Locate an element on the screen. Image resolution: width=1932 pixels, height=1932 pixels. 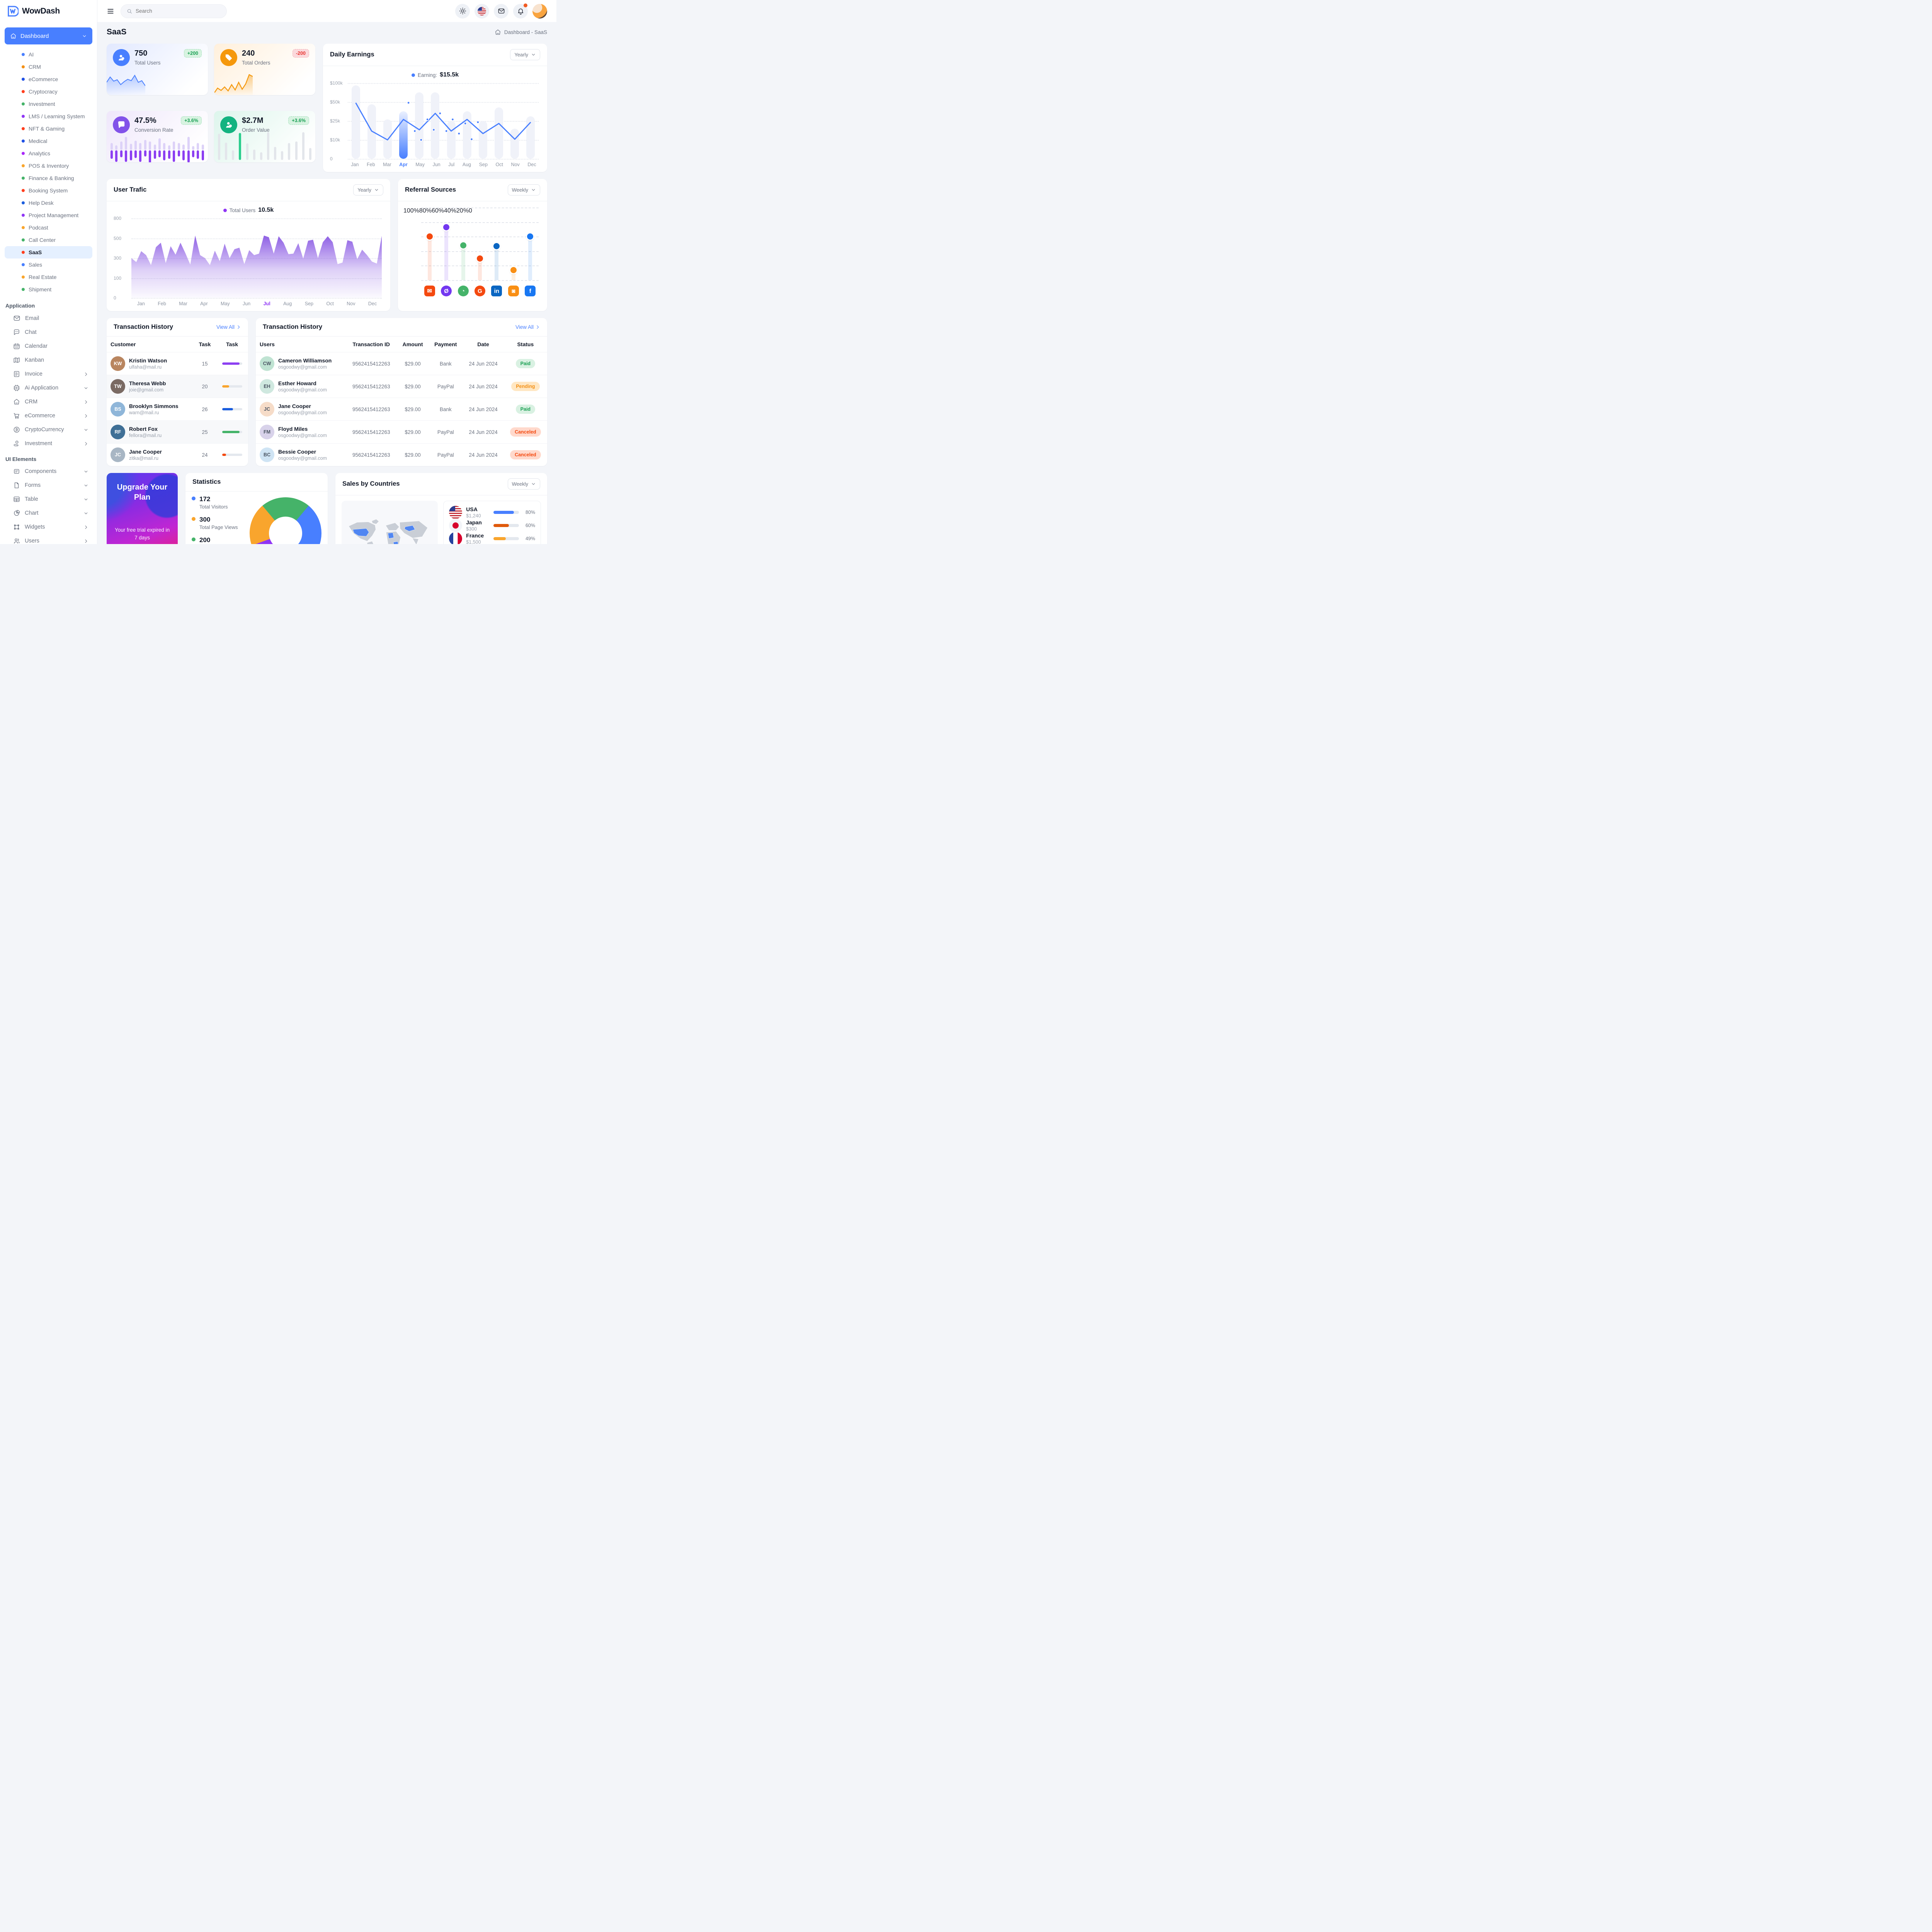
sidebar-item-forms: Forms is located at coordinates (49, 485).